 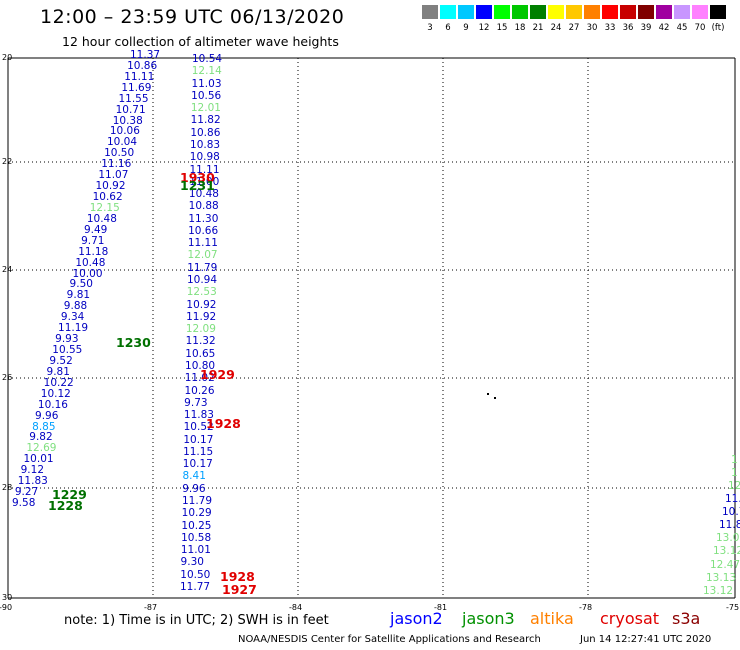 What do you see at coordinates (646, 639) in the screenshot?
I see `generated-timestamp: Jun 14 12:27:41 UTC 2020` at bounding box center [646, 639].